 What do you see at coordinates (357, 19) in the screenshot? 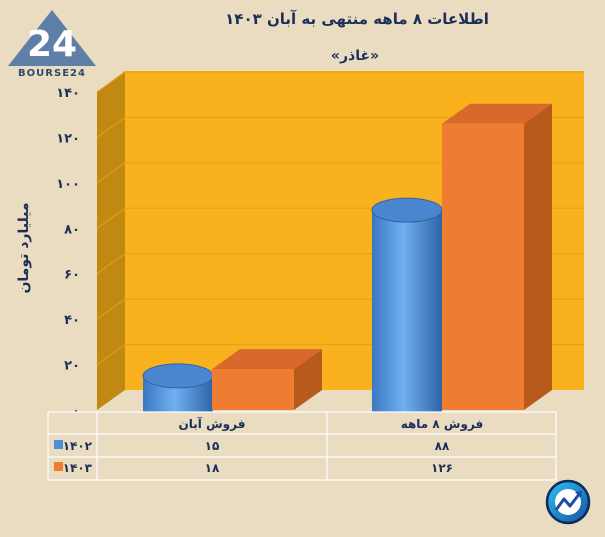
I see `chart-title: اطلاعات ۸ ماهه منتهی به آبان ۱۴۰۳` at bounding box center [357, 19].